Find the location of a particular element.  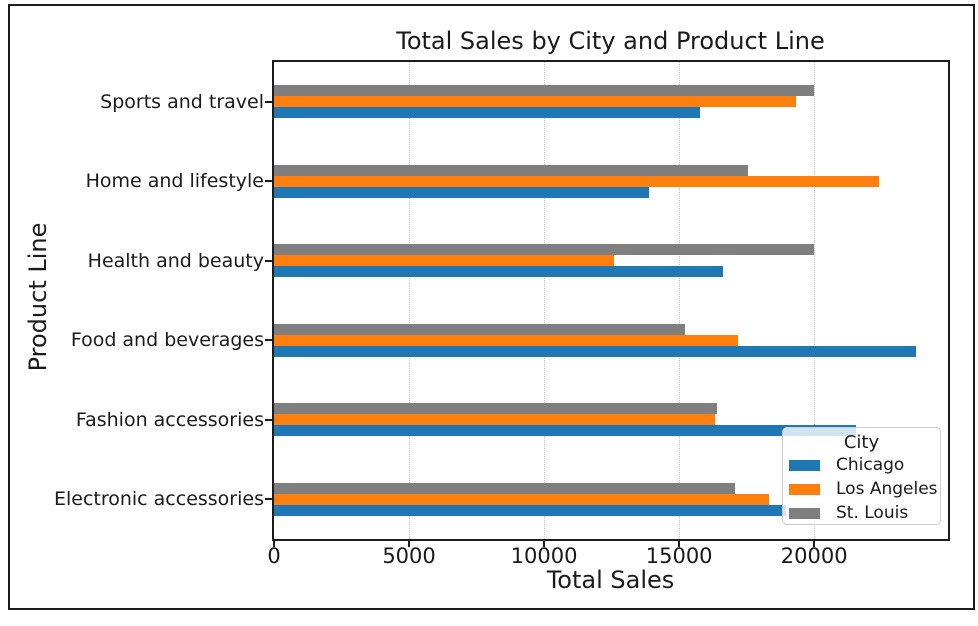

legend-label-chicago: Chicago is located at coordinates (870, 465).